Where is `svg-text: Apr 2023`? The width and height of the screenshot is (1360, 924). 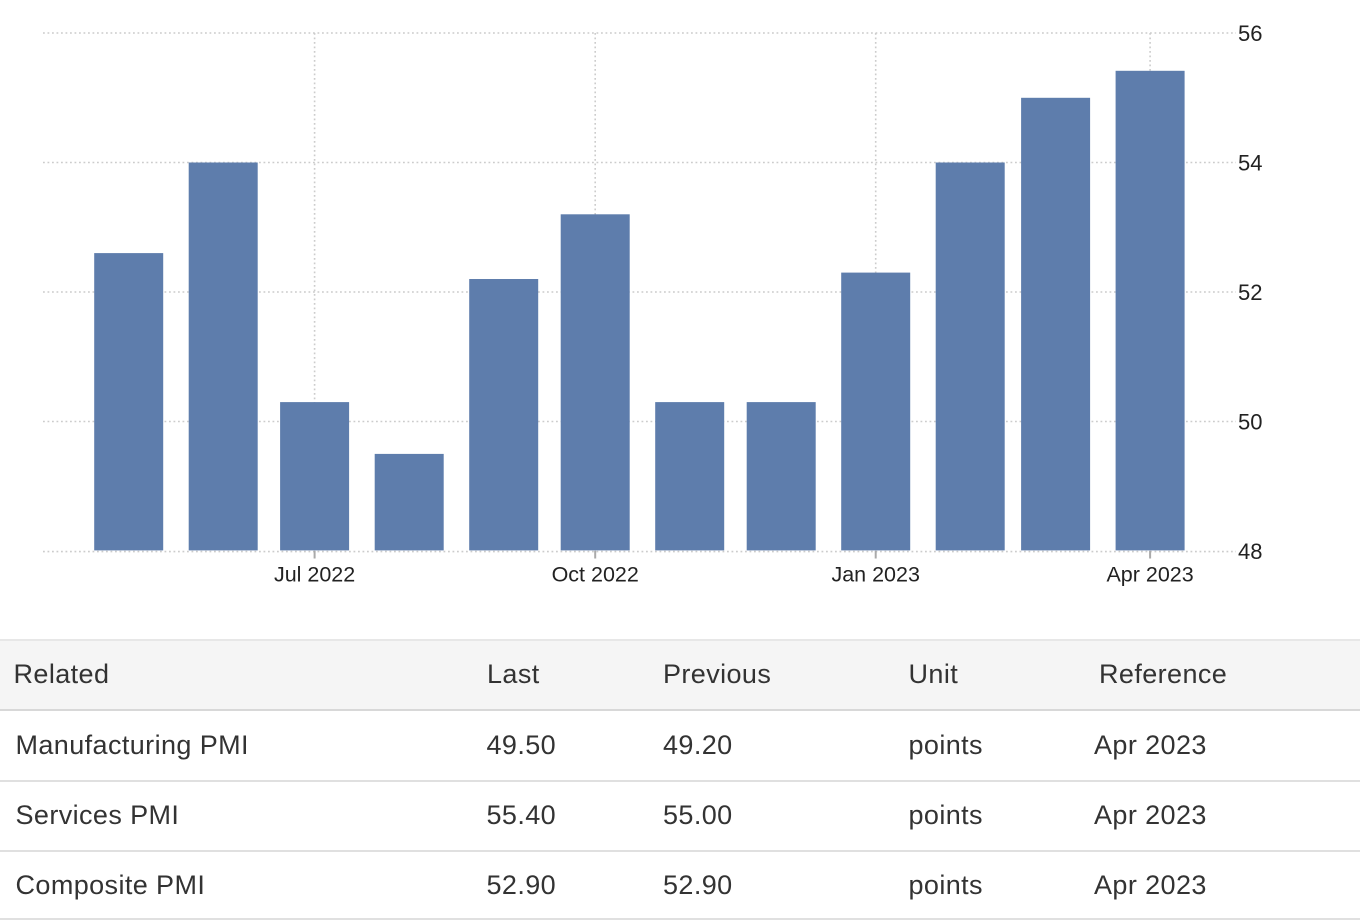 svg-text: Apr 2023 is located at coordinates (1149, 575).